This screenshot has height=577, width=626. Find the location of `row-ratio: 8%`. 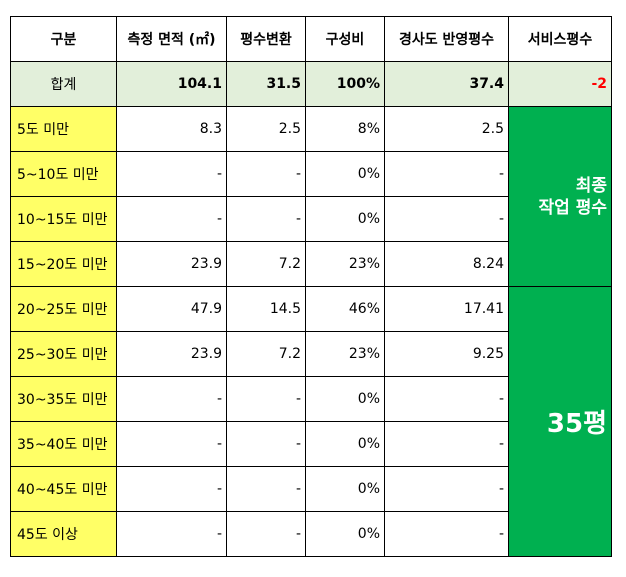

row-ratio: 8% is located at coordinates (345, 129).